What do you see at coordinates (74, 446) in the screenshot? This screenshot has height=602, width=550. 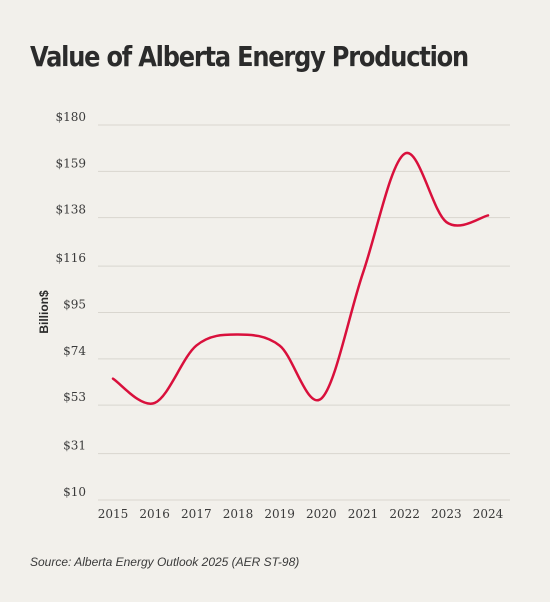 I see `y-tick-label: $31` at bounding box center [74, 446].